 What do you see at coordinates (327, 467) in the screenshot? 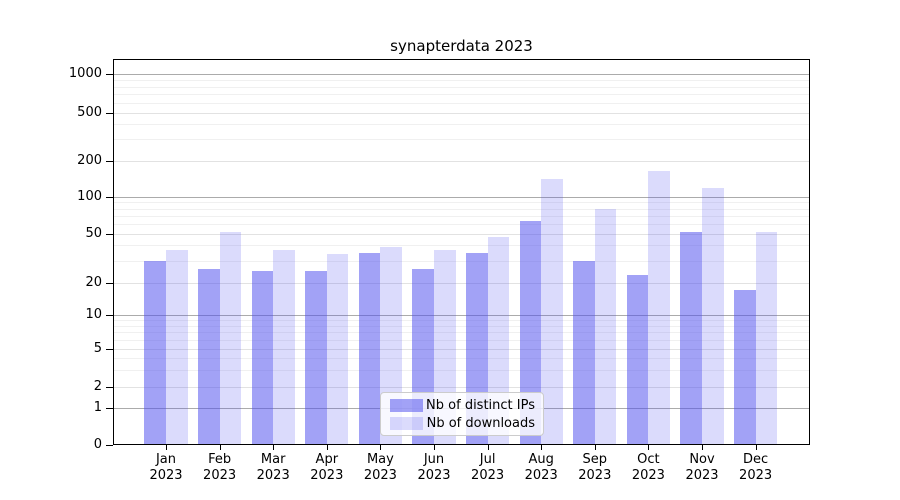
I see `x-tick-label: Apr 2023` at bounding box center [327, 467].